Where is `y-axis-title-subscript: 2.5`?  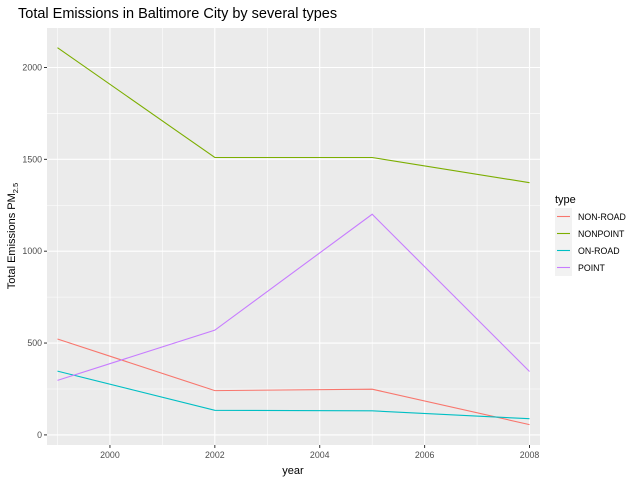
y-axis-title-subscript: 2.5 is located at coordinates (15, 188).